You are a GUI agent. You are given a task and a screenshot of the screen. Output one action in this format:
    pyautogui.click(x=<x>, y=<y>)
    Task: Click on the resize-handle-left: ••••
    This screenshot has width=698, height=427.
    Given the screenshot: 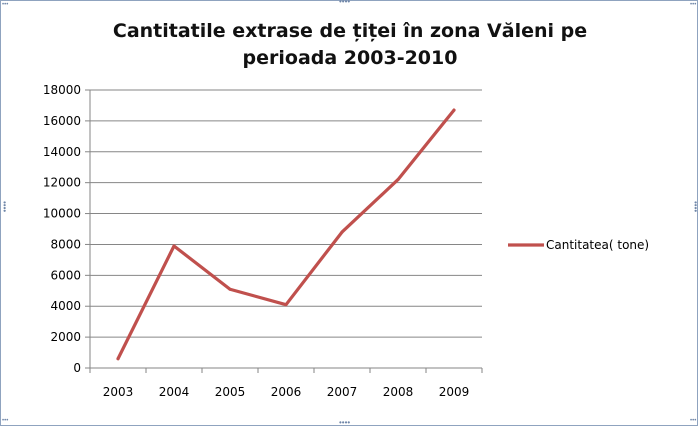 What is the action you would take?
    pyautogui.click(x=4, y=207)
    